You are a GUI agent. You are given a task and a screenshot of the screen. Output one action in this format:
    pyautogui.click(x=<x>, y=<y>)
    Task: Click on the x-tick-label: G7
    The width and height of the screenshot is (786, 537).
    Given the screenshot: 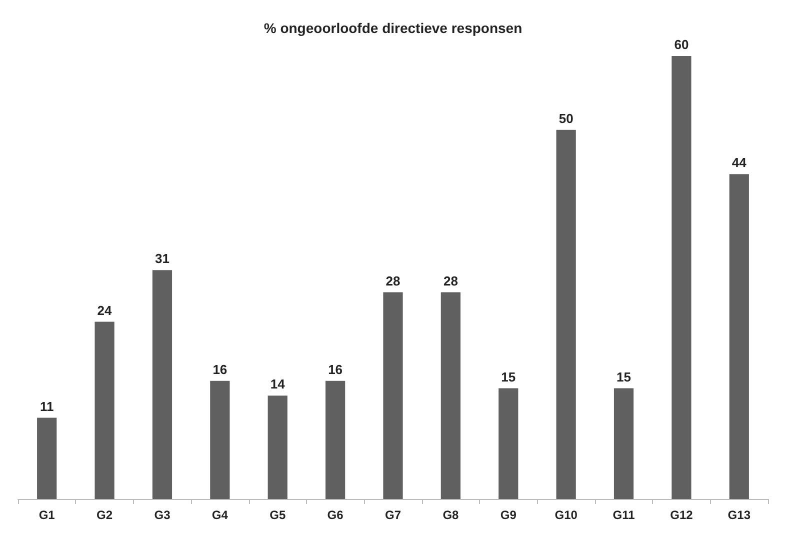 What is the action you would take?
    pyautogui.click(x=393, y=515)
    